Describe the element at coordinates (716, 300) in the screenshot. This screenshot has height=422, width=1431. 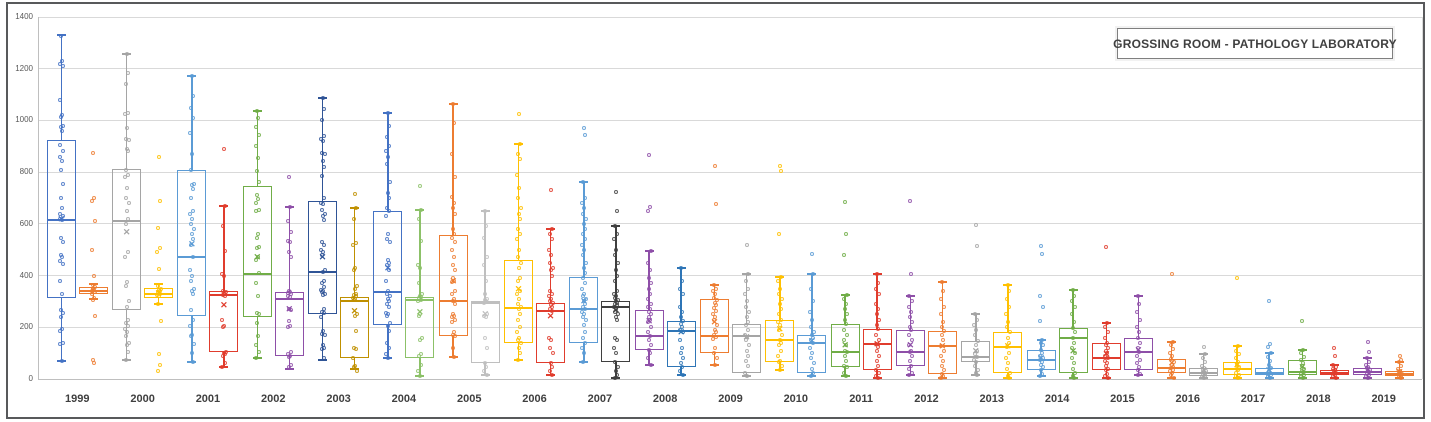
I see `data-point-2009-s1` at that location.